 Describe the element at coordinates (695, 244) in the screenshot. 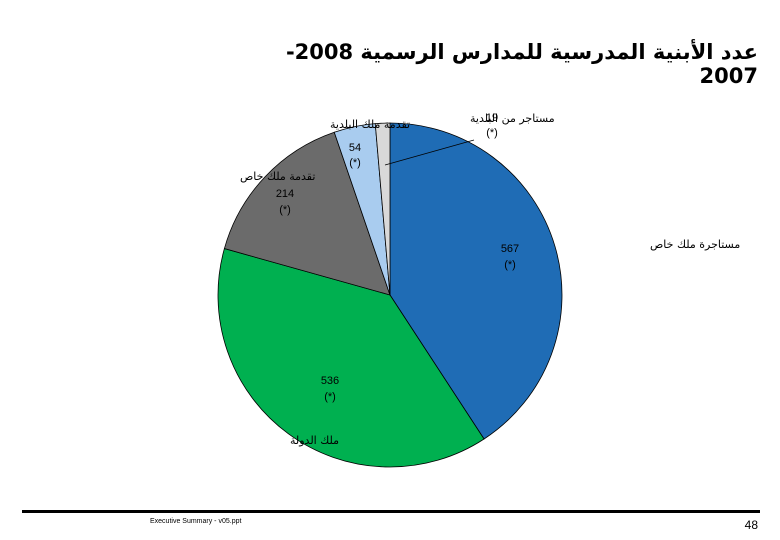

I see `slice-label-1: مستاجرة ملك خاص` at that location.